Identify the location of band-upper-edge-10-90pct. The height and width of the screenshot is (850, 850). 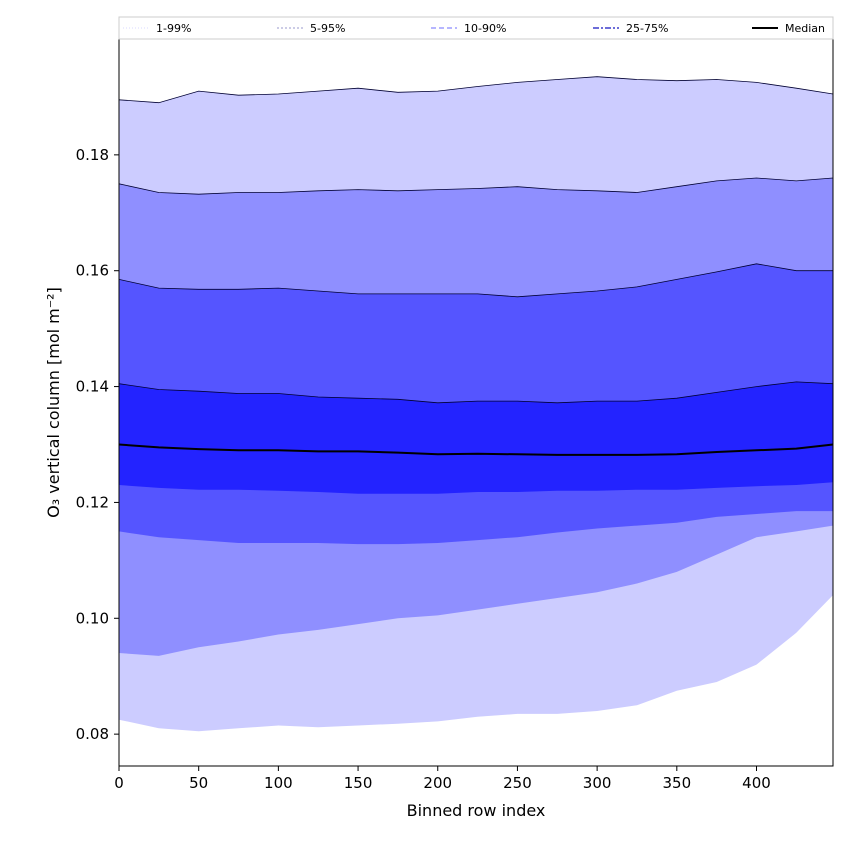
(475, 280).